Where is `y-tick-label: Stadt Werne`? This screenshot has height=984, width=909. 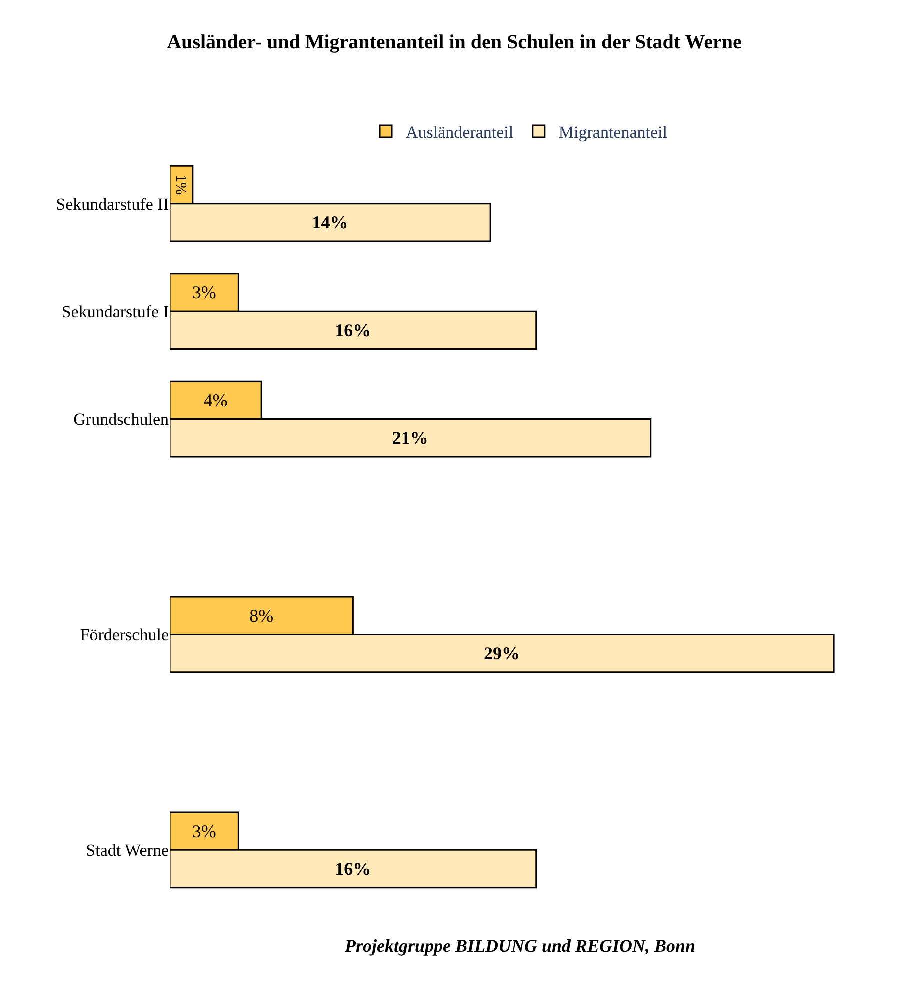
y-tick-label: Stadt Werne is located at coordinates (127, 850).